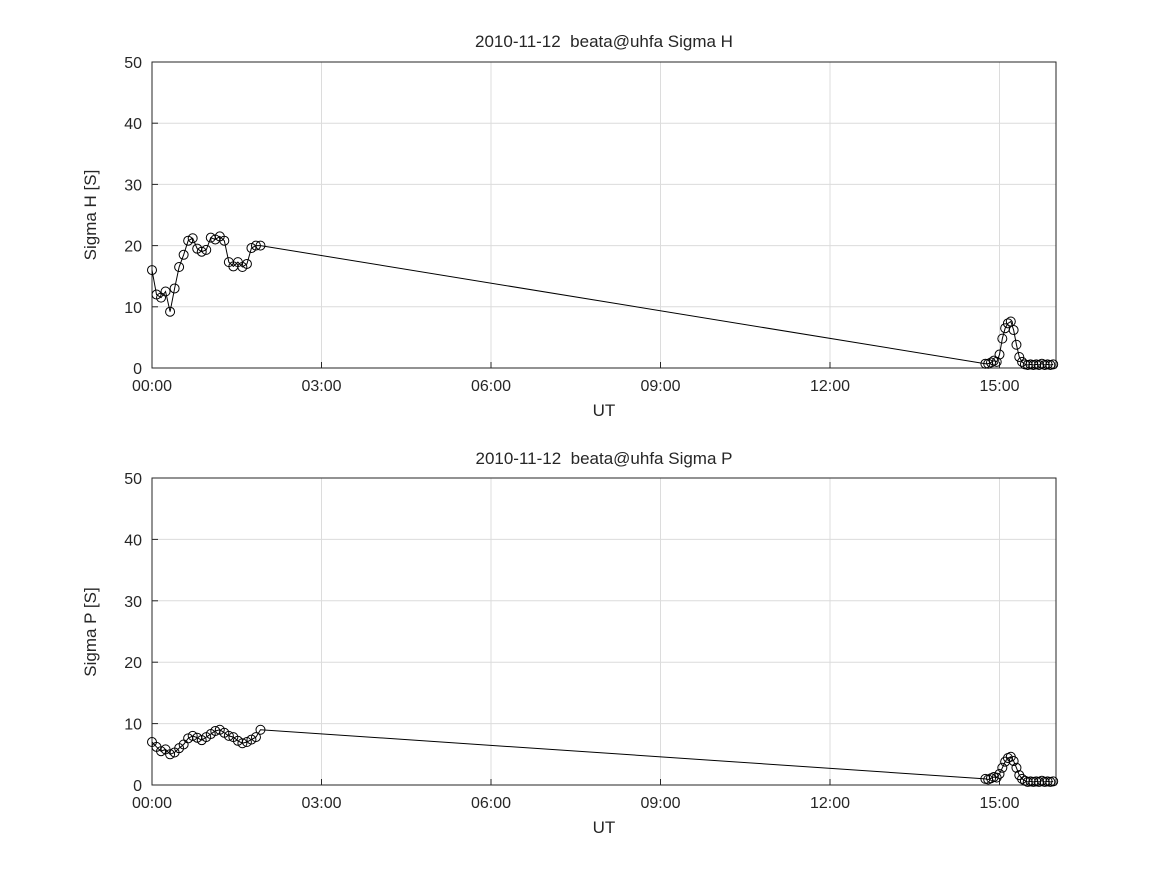  Describe the element at coordinates (90, 215) in the screenshot. I see `sigma-h-ylabel: Sigma H [S]` at that location.